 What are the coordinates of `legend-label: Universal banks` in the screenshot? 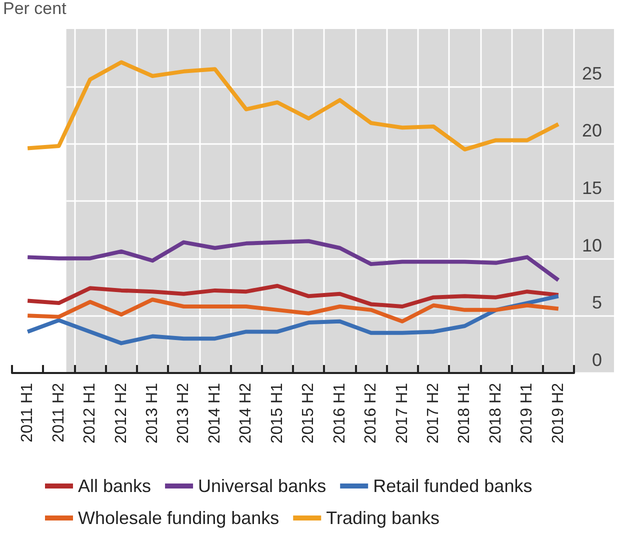 It's located at (262, 486).